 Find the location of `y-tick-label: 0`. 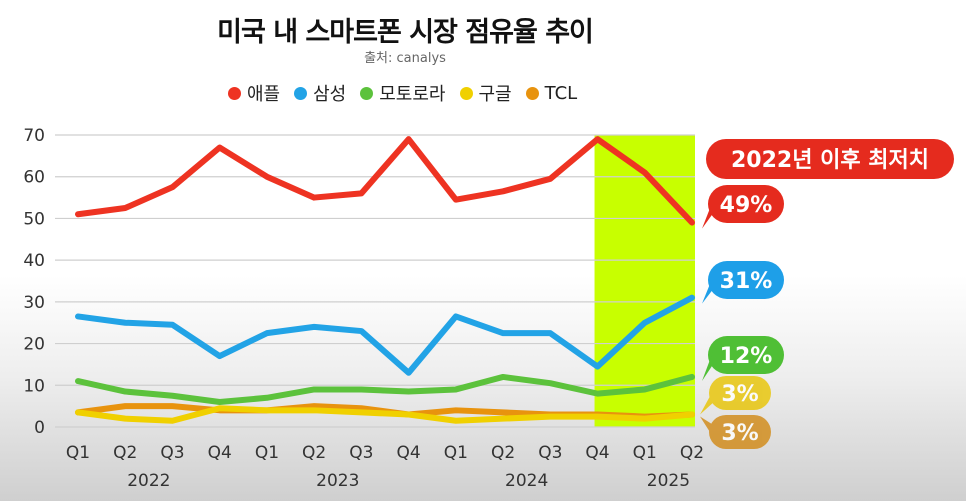

y-tick-label: 0 is located at coordinates (39, 428).